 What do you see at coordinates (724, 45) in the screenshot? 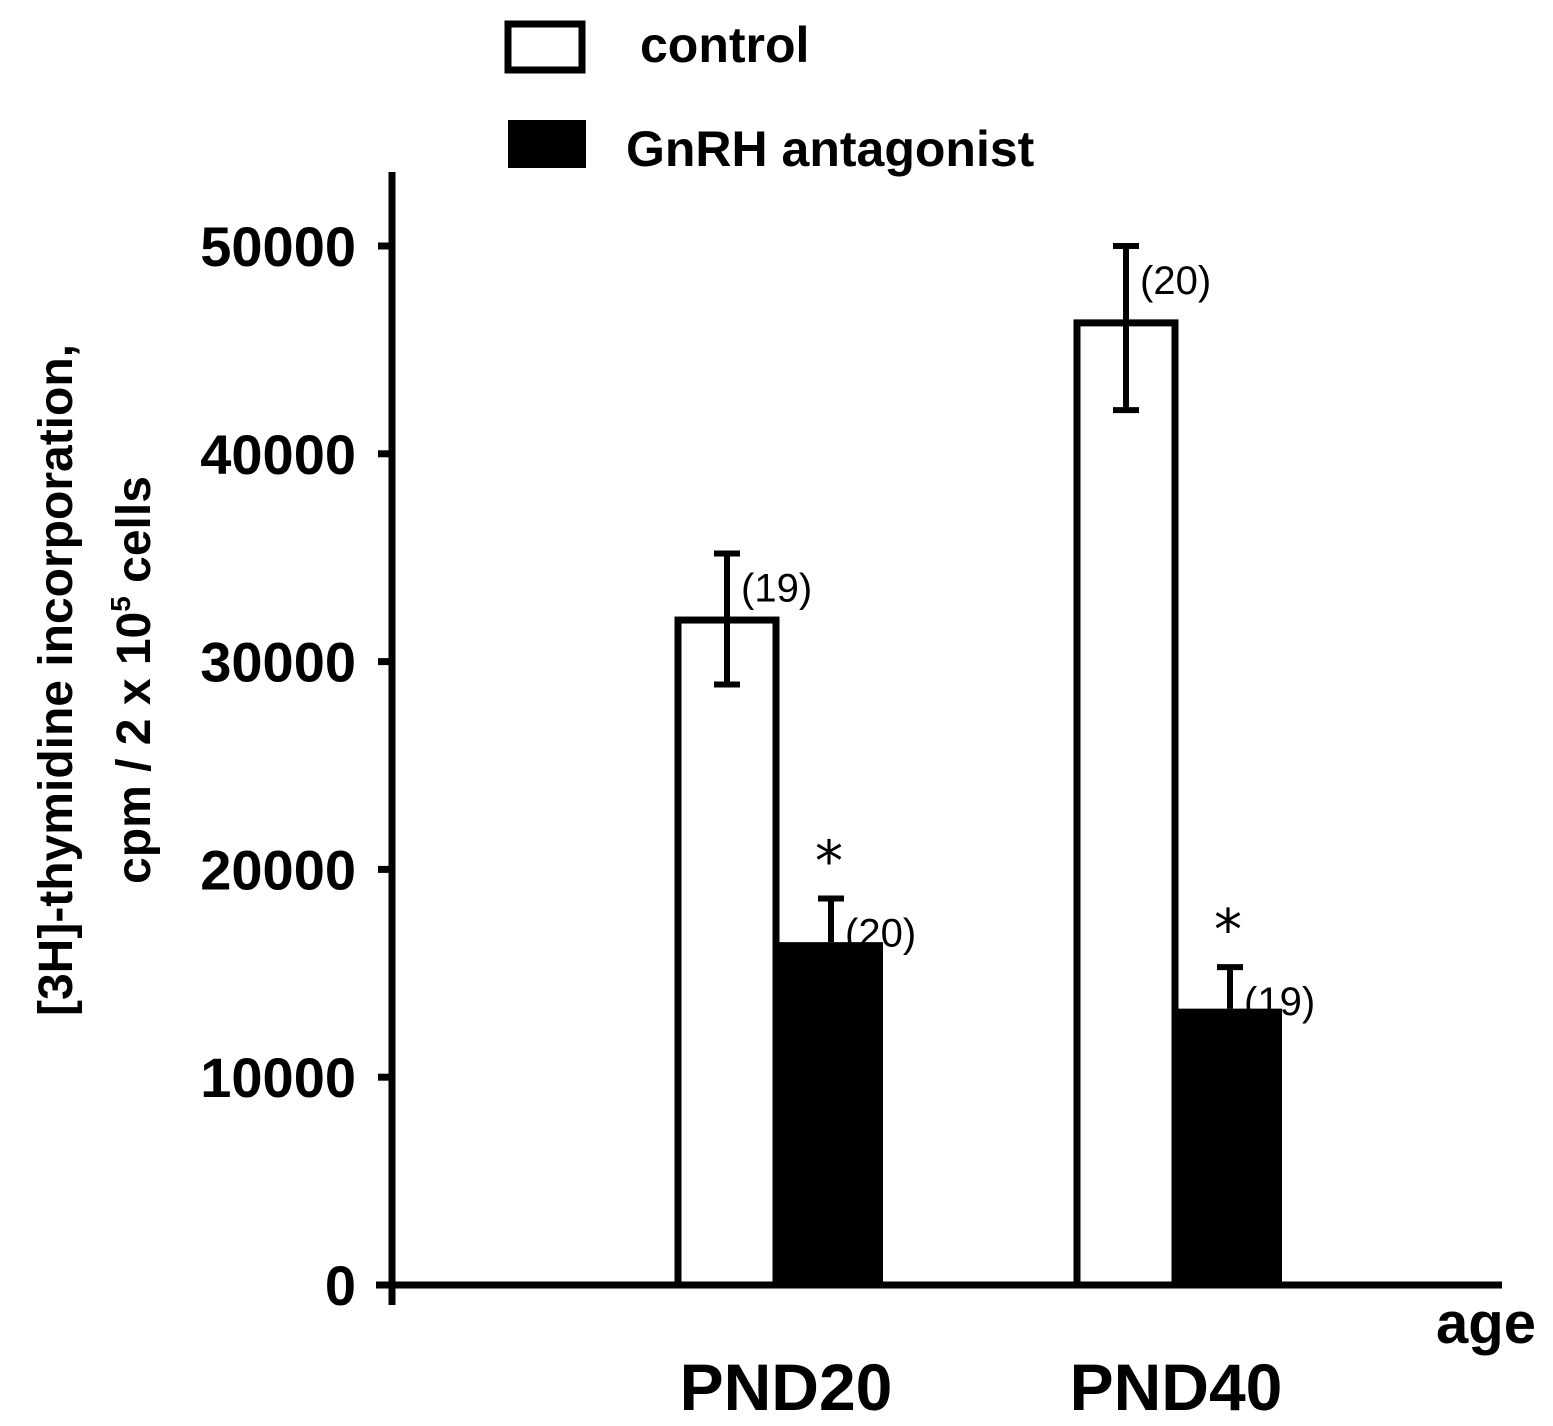
I see `legend-label-control: control` at bounding box center [724, 45].